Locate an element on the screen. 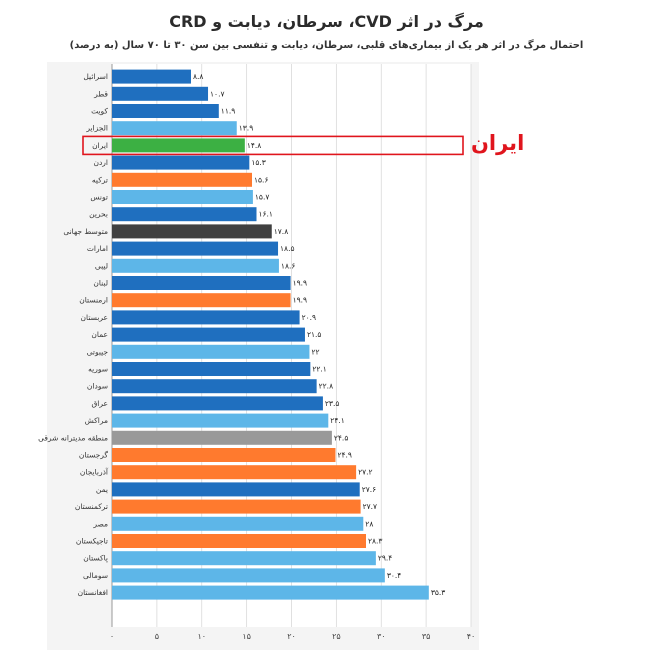  value-label: ۲۴.۵ is located at coordinates (341, 437).